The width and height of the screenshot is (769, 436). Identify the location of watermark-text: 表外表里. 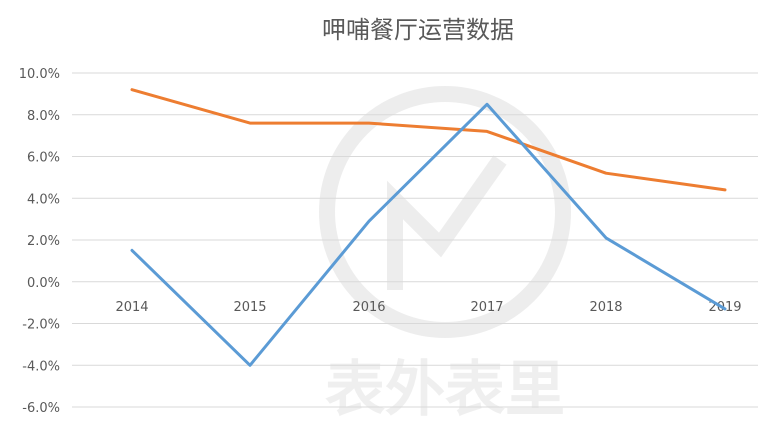
(445, 390).